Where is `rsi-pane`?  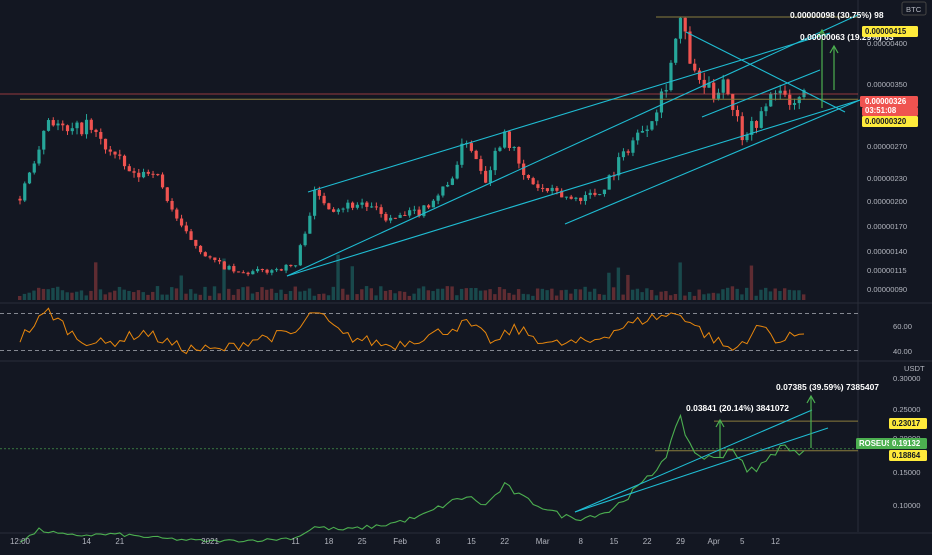
rsi-pane is located at coordinates (429, 331).